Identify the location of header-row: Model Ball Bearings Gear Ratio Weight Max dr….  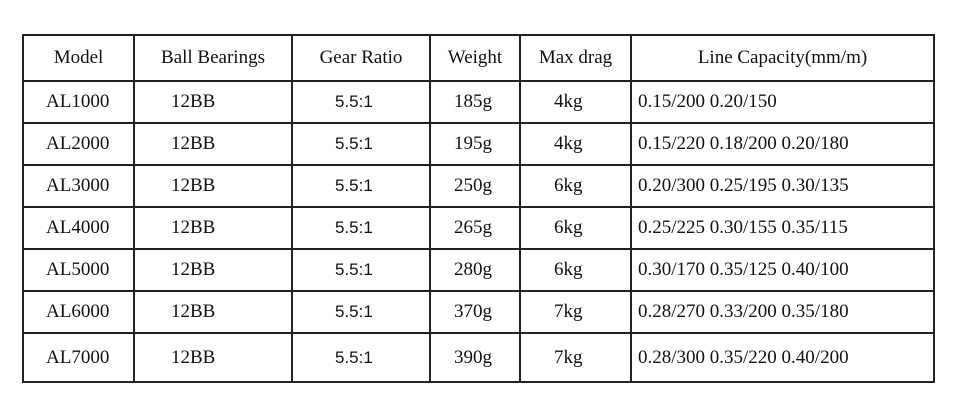
(478, 58).